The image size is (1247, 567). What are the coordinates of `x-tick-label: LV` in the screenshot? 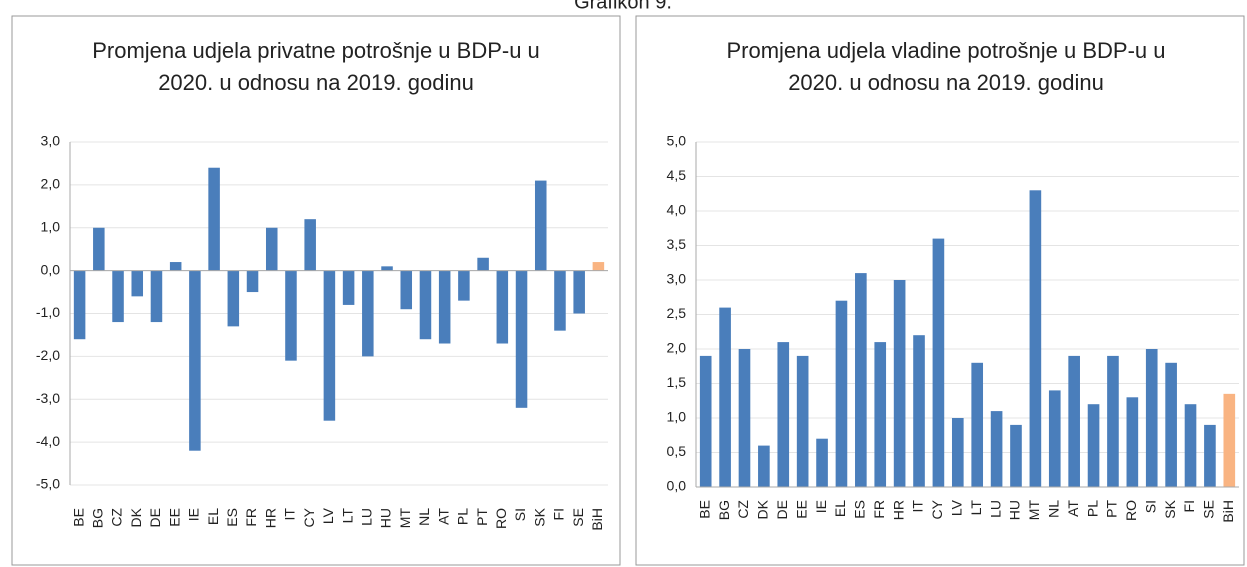 It's located at (328, 515).